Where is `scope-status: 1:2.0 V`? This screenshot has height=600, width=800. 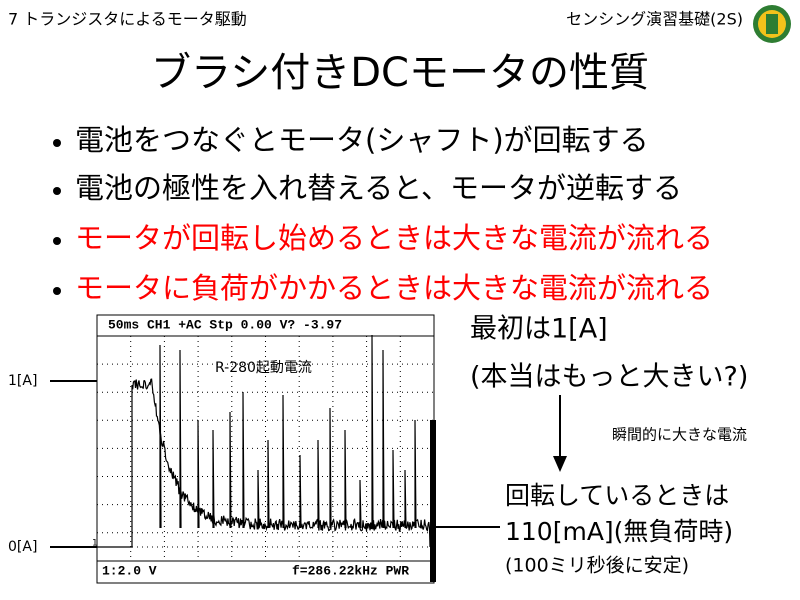 scope-status: 1:2.0 V is located at coordinates (129, 570).